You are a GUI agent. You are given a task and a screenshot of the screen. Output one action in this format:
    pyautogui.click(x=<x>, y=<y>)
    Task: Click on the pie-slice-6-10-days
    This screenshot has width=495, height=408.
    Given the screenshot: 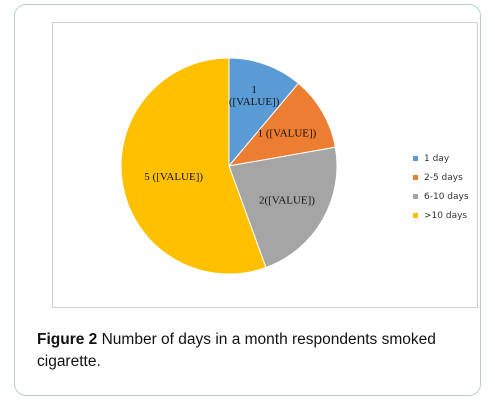 What is the action you would take?
    pyautogui.click(x=283, y=207)
    